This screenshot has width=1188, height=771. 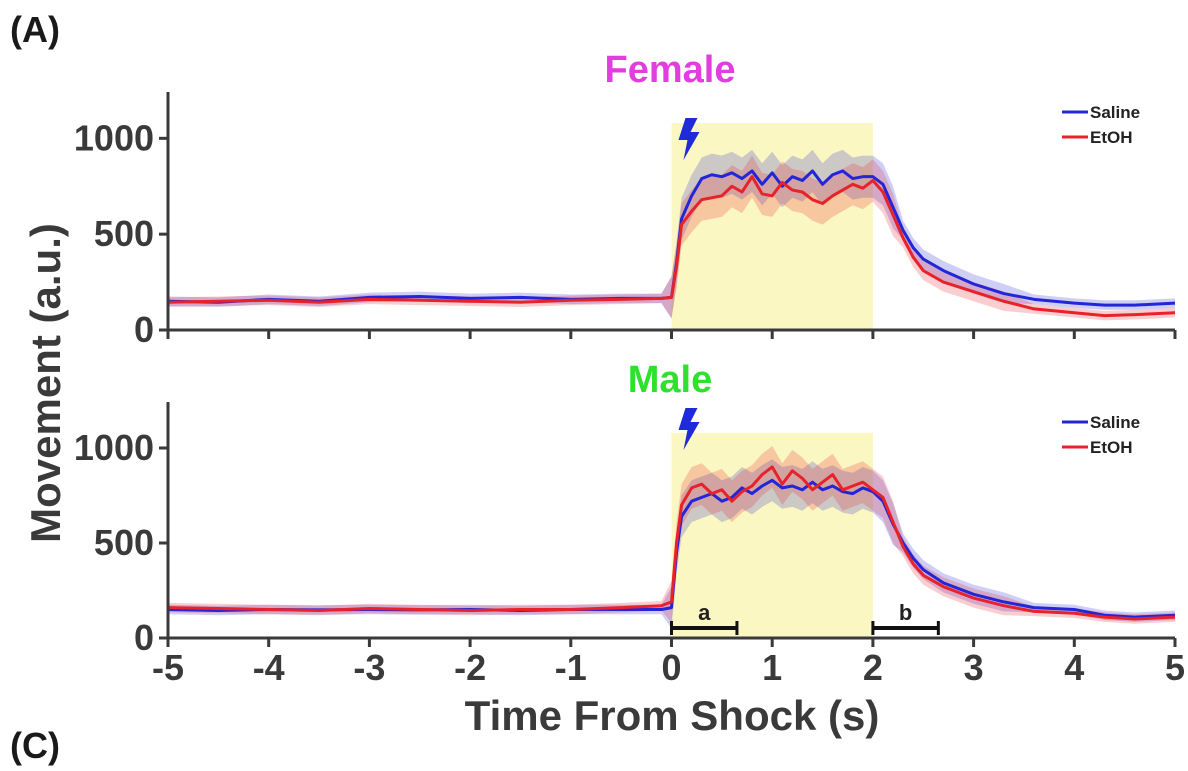 I want to click on panel-letter-c: (C), so click(x=35, y=745).